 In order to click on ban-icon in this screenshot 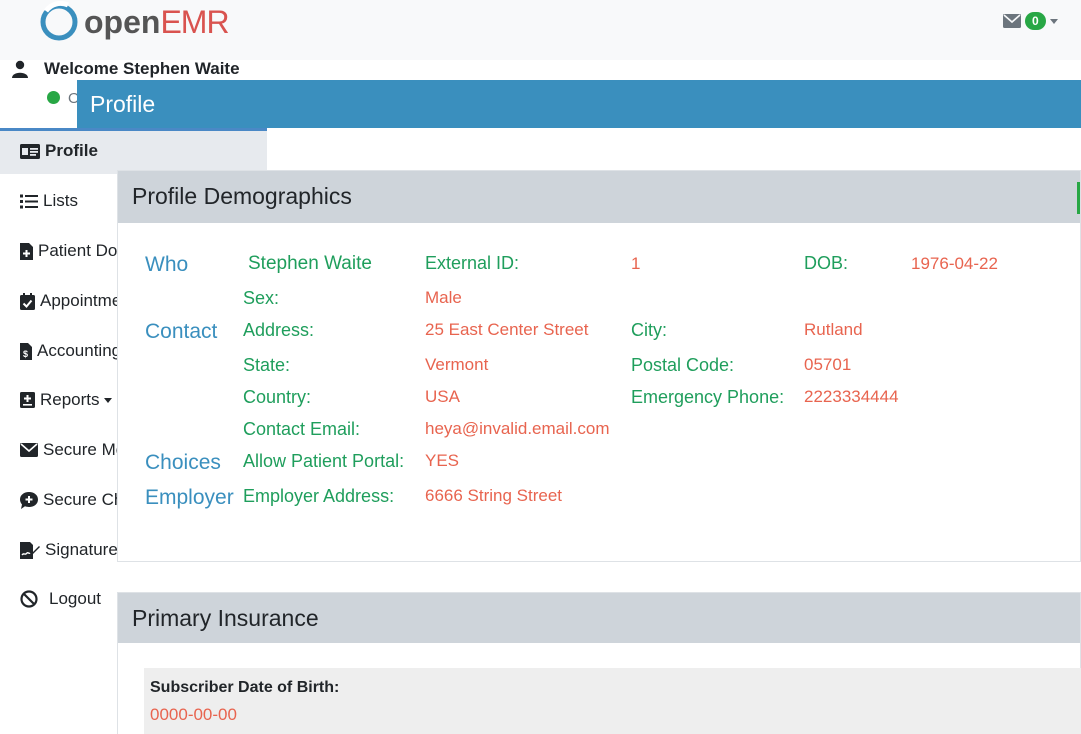, I will do `click(29, 599)`.